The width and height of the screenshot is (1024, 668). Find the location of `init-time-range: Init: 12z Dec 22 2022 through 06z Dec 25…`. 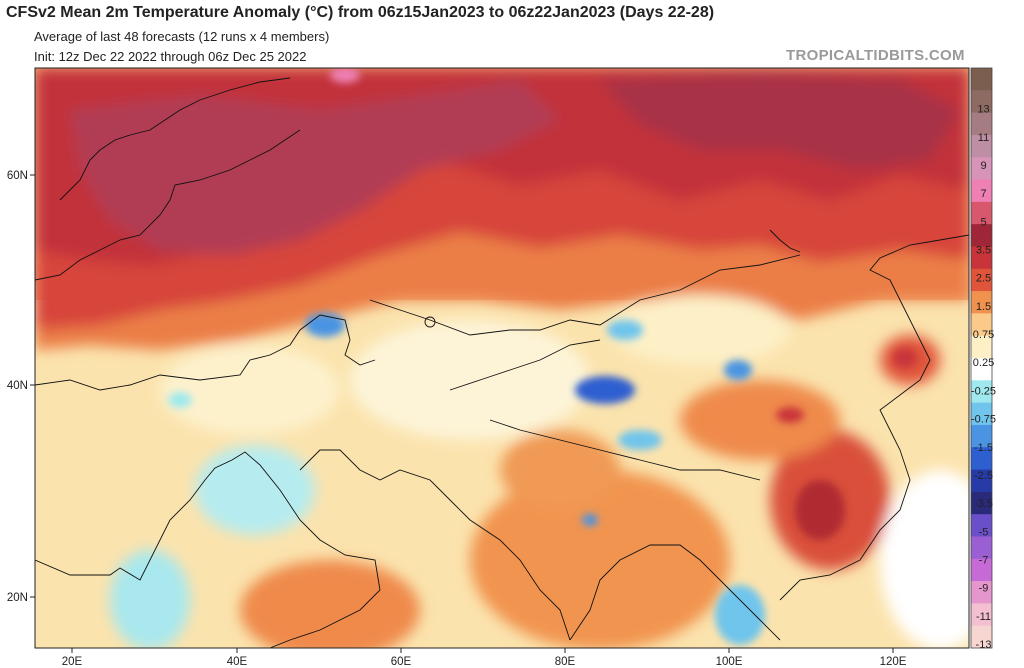

init-time-range: Init: 12z Dec 22 2022 through 06z Dec 25… is located at coordinates (170, 56).